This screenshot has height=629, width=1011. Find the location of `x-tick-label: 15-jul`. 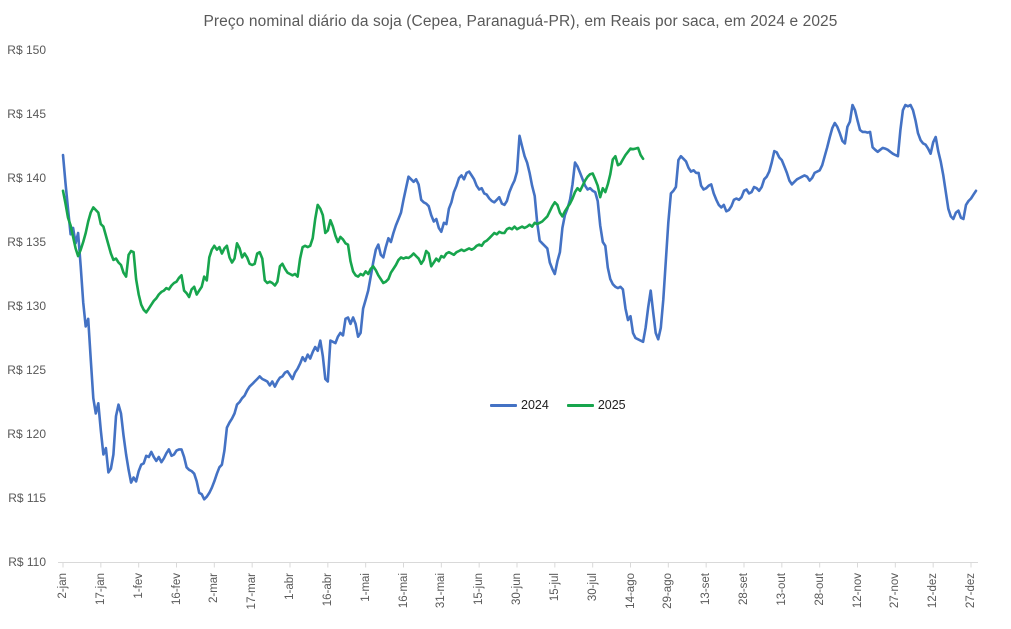

x-tick-label: 15-jul is located at coordinates (554, 587).